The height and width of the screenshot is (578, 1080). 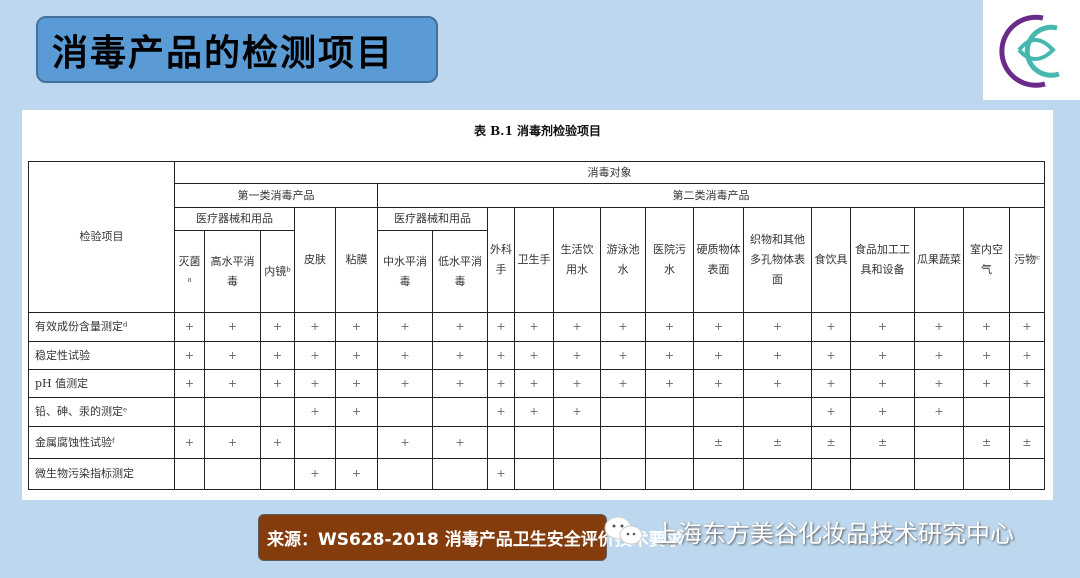 I want to click on table-row: 金属腐蚀性试验ᶠ + + + + + ± ± ± ± ± ±, so click(x=536, y=442).